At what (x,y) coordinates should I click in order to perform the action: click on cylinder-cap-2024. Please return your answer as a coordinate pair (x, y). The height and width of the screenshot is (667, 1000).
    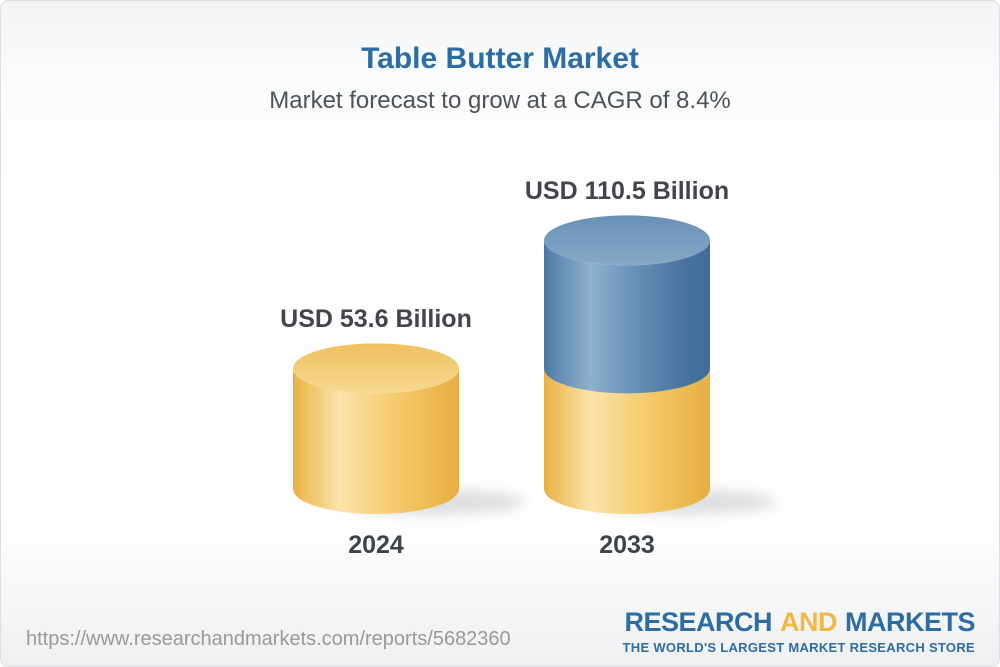
    Looking at the image, I should click on (376, 368).